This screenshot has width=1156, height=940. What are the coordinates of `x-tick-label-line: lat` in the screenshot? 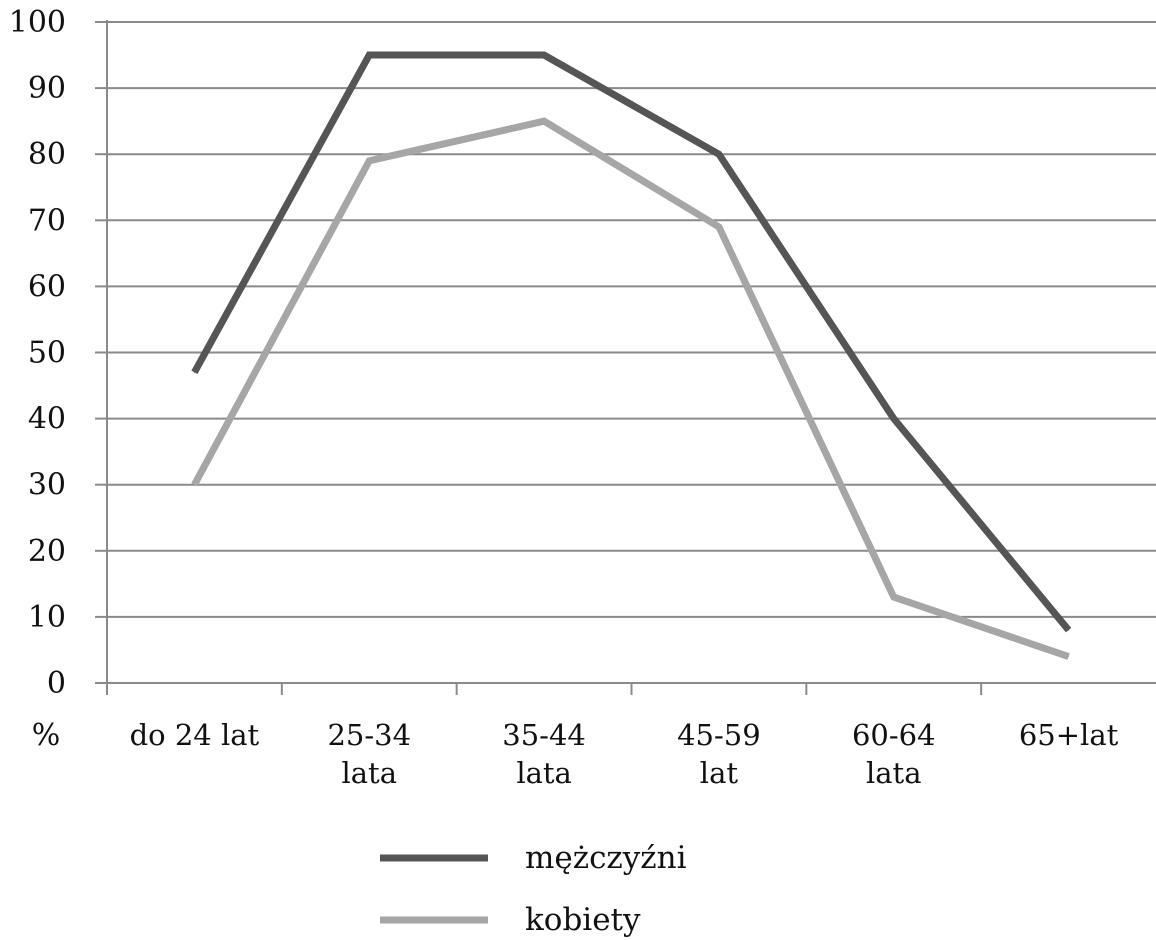 It's located at (719, 773).